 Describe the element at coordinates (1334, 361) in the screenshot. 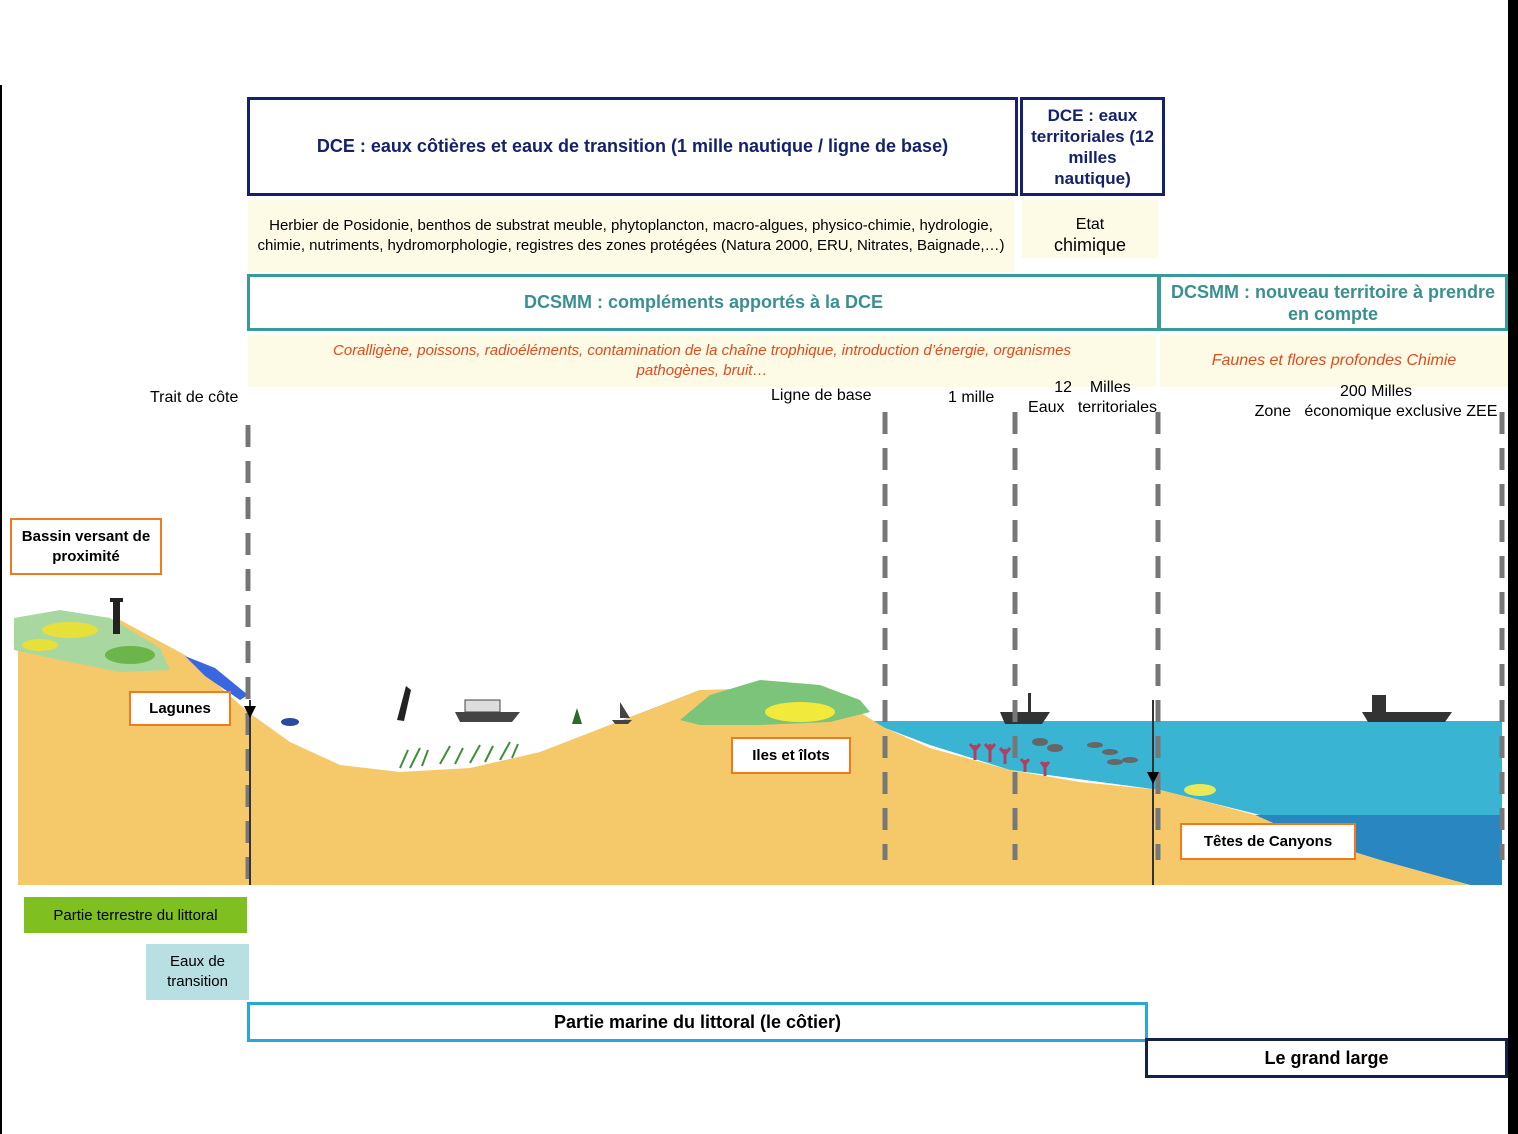

I see `dcsmm-new-territory-elements: Faunes et flores profondes Chimie` at that location.